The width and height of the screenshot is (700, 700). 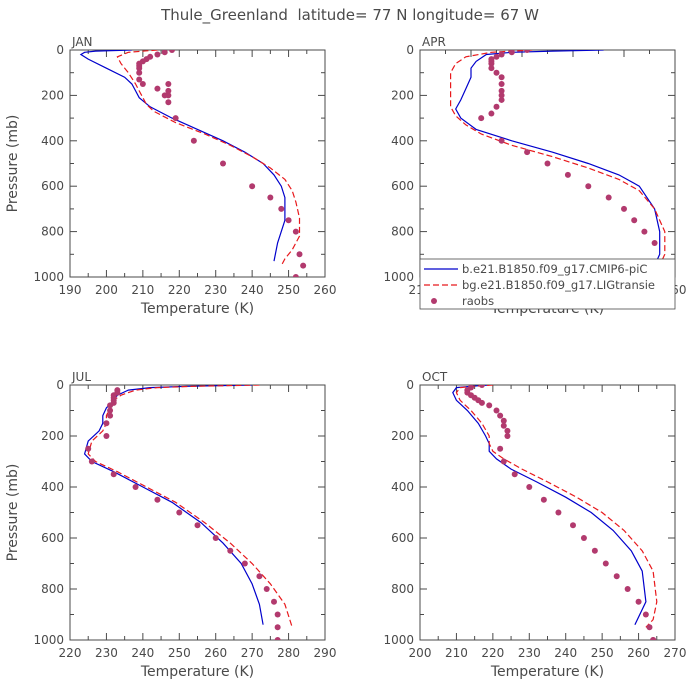 What do you see at coordinates (81, 377) in the screenshot?
I see `panel-label: JUL` at bounding box center [81, 377].